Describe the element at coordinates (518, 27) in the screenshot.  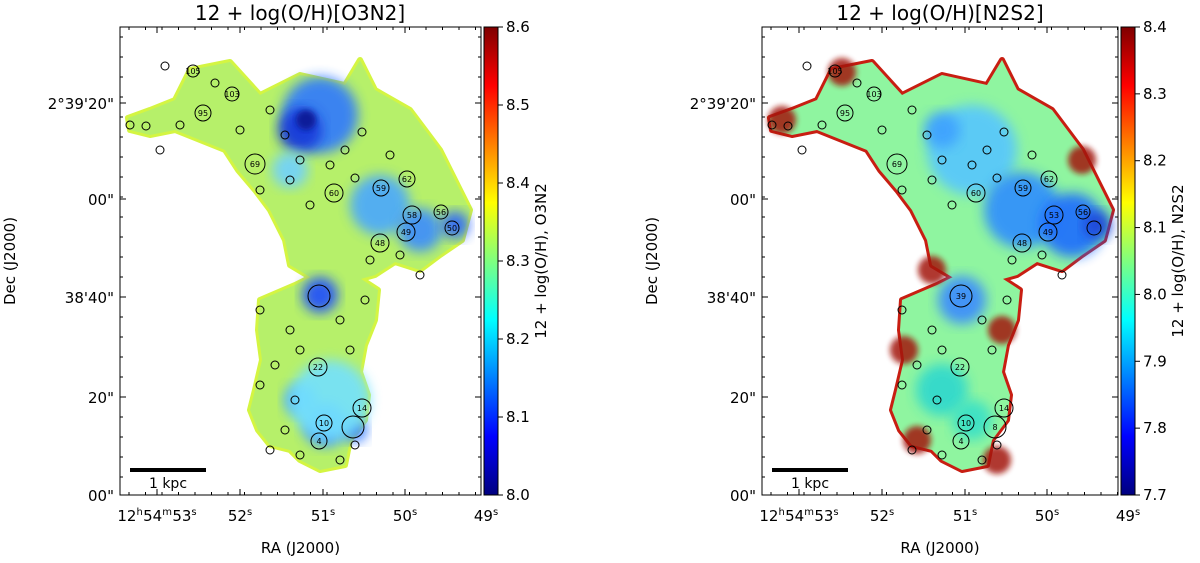
I see `colorbar-tick-label: 8.6` at that location.